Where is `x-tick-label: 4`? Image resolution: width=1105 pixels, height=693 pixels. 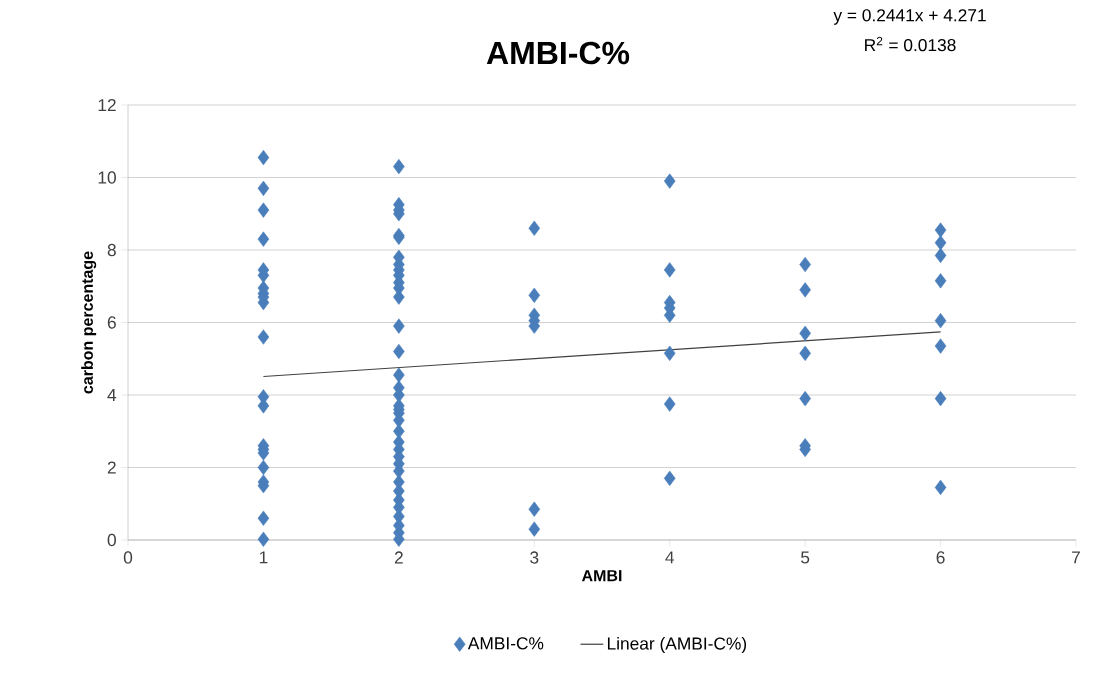
x-tick-label: 4 is located at coordinates (670, 557).